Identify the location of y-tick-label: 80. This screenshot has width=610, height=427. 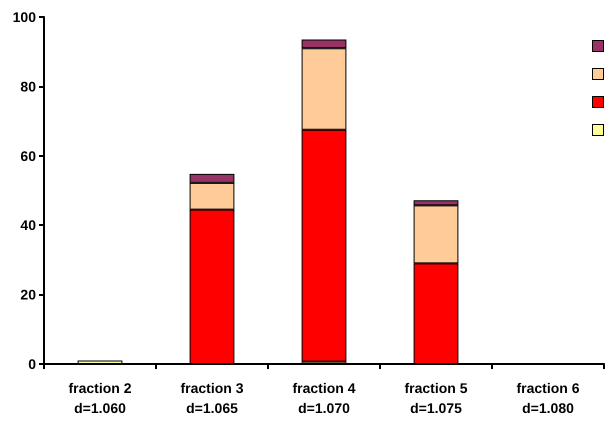
(28, 86).